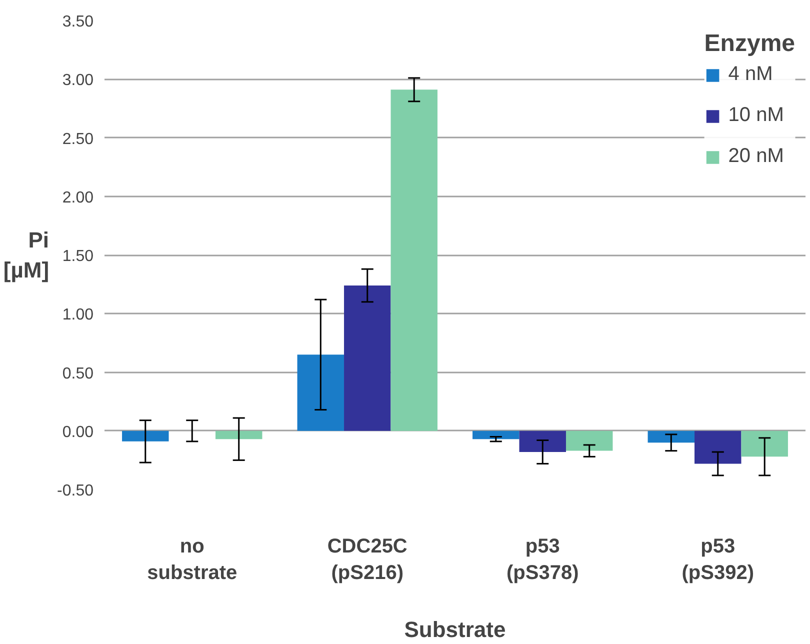 This screenshot has width=810, height=644. Describe the element at coordinates (78, 81) in the screenshot. I see `y-tick-label: 3.00` at that location.